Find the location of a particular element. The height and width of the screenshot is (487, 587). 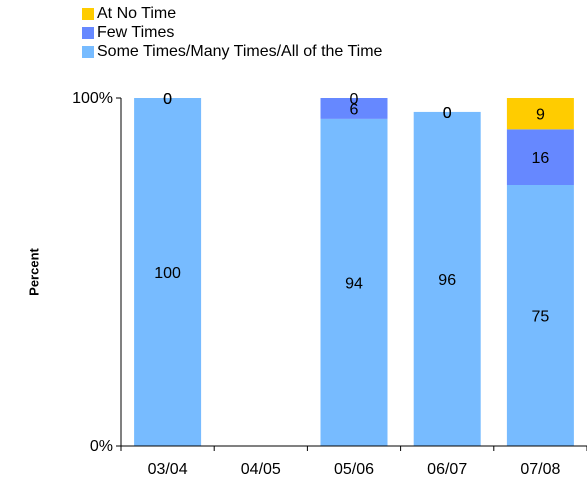

data-label-03/04-series-0: 100 is located at coordinates (167, 273).